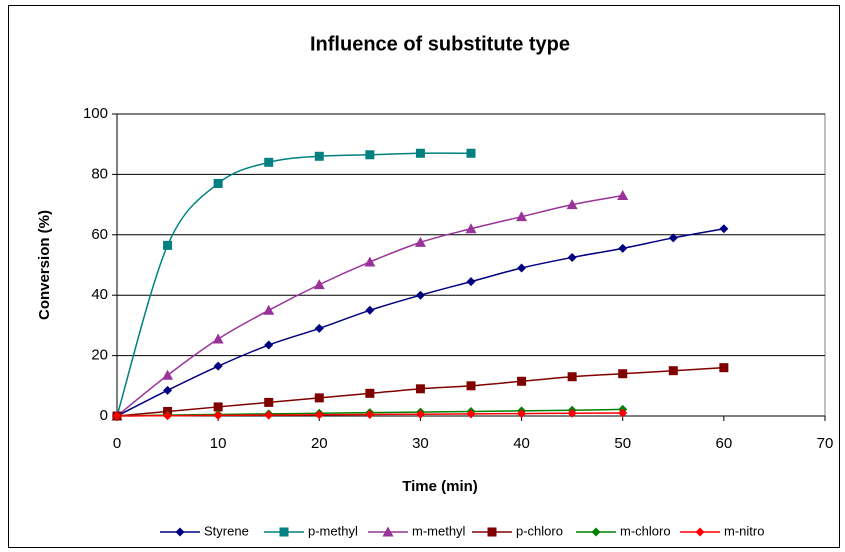 The image size is (845, 552). Describe the element at coordinates (218, 443) in the screenshot. I see `x-tick-label: 10` at that location.